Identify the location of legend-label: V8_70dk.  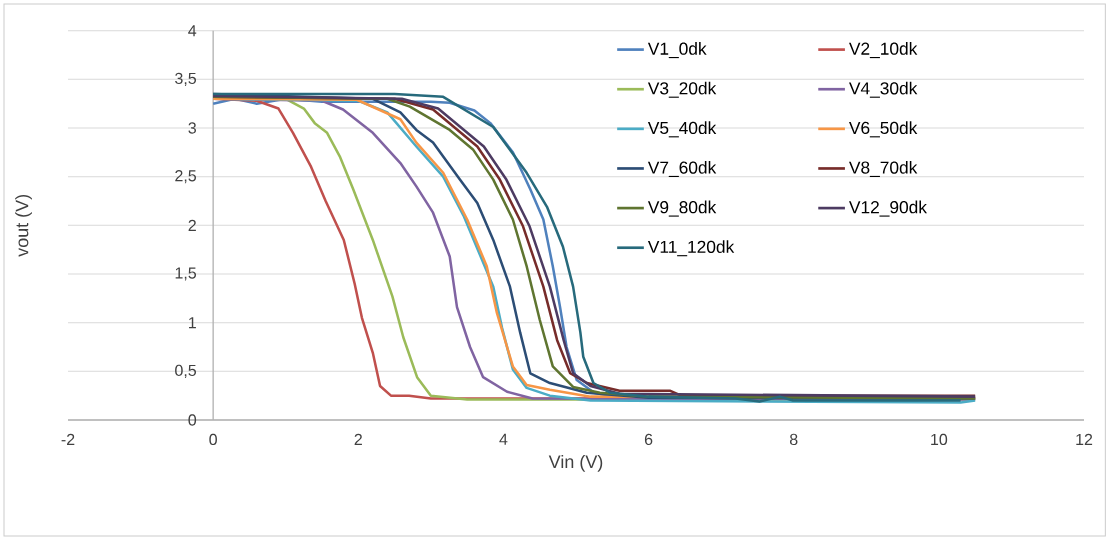
(883, 168).